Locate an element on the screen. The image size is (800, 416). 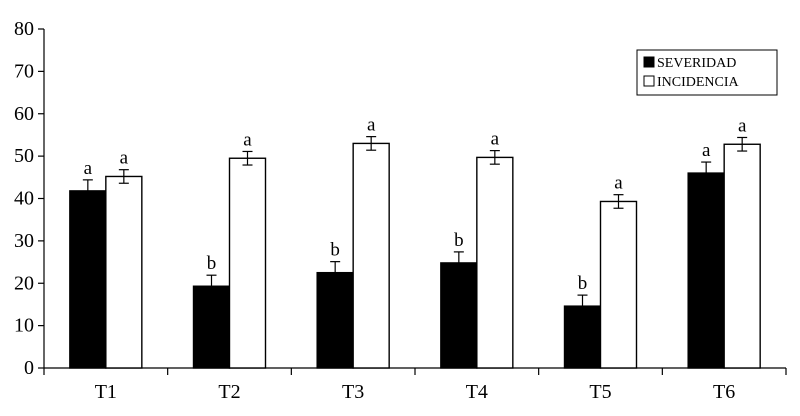
x-category-label: T6 is located at coordinates (724, 392).